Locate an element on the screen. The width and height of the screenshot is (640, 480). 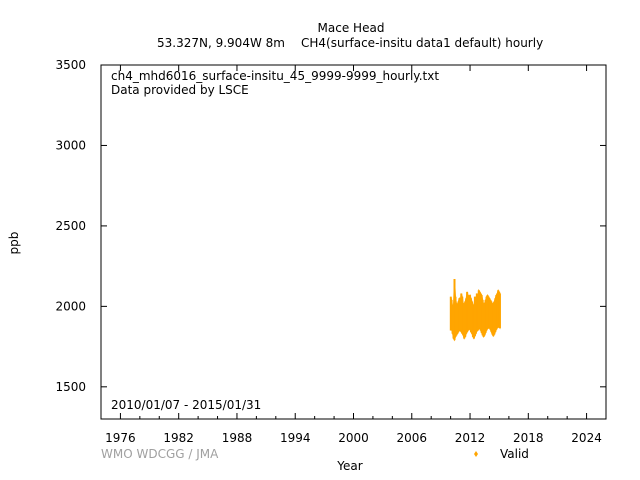
station-name: Mace Head is located at coordinates (351, 28).